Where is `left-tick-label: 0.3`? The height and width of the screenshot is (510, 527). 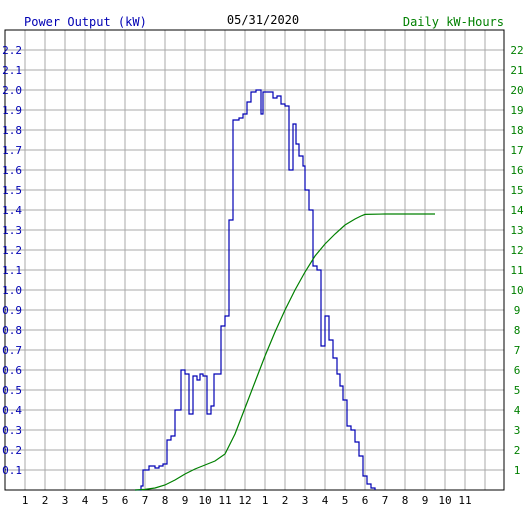 left-tick-label: 0.3 is located at coordinates (12, 430).